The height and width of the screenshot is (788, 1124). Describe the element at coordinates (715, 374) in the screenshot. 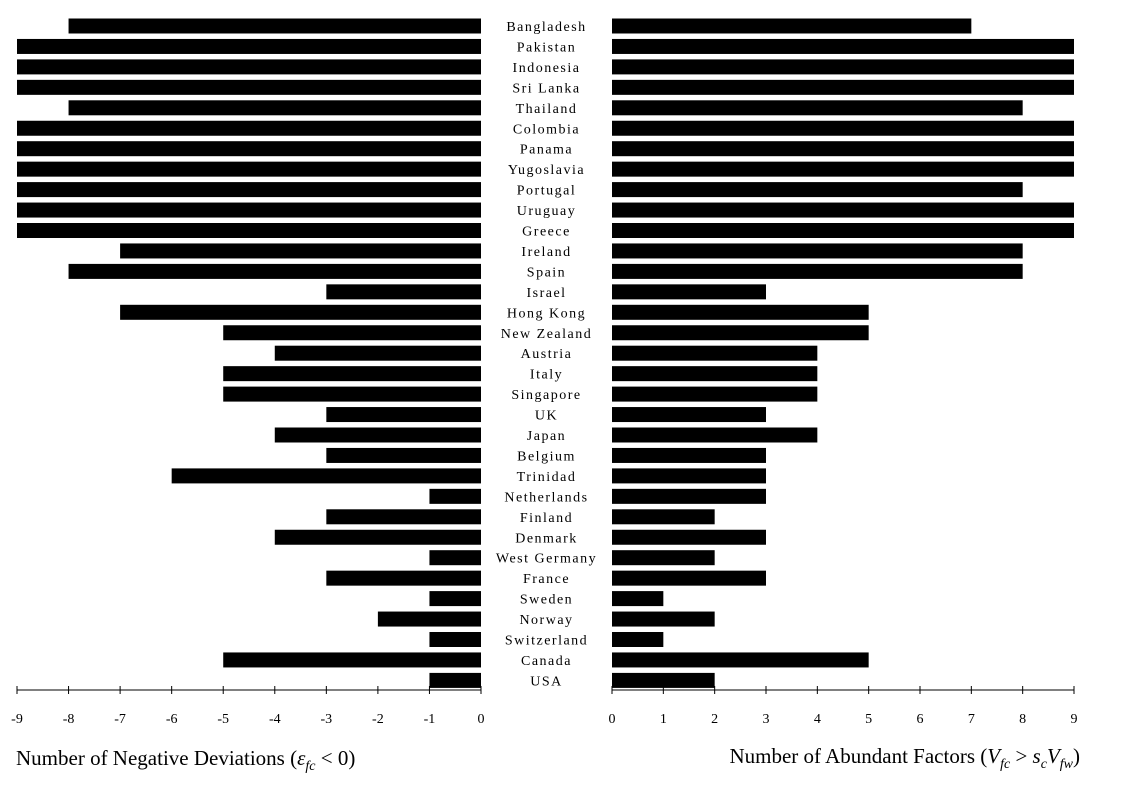

I see `right-bar-italy` at that location.